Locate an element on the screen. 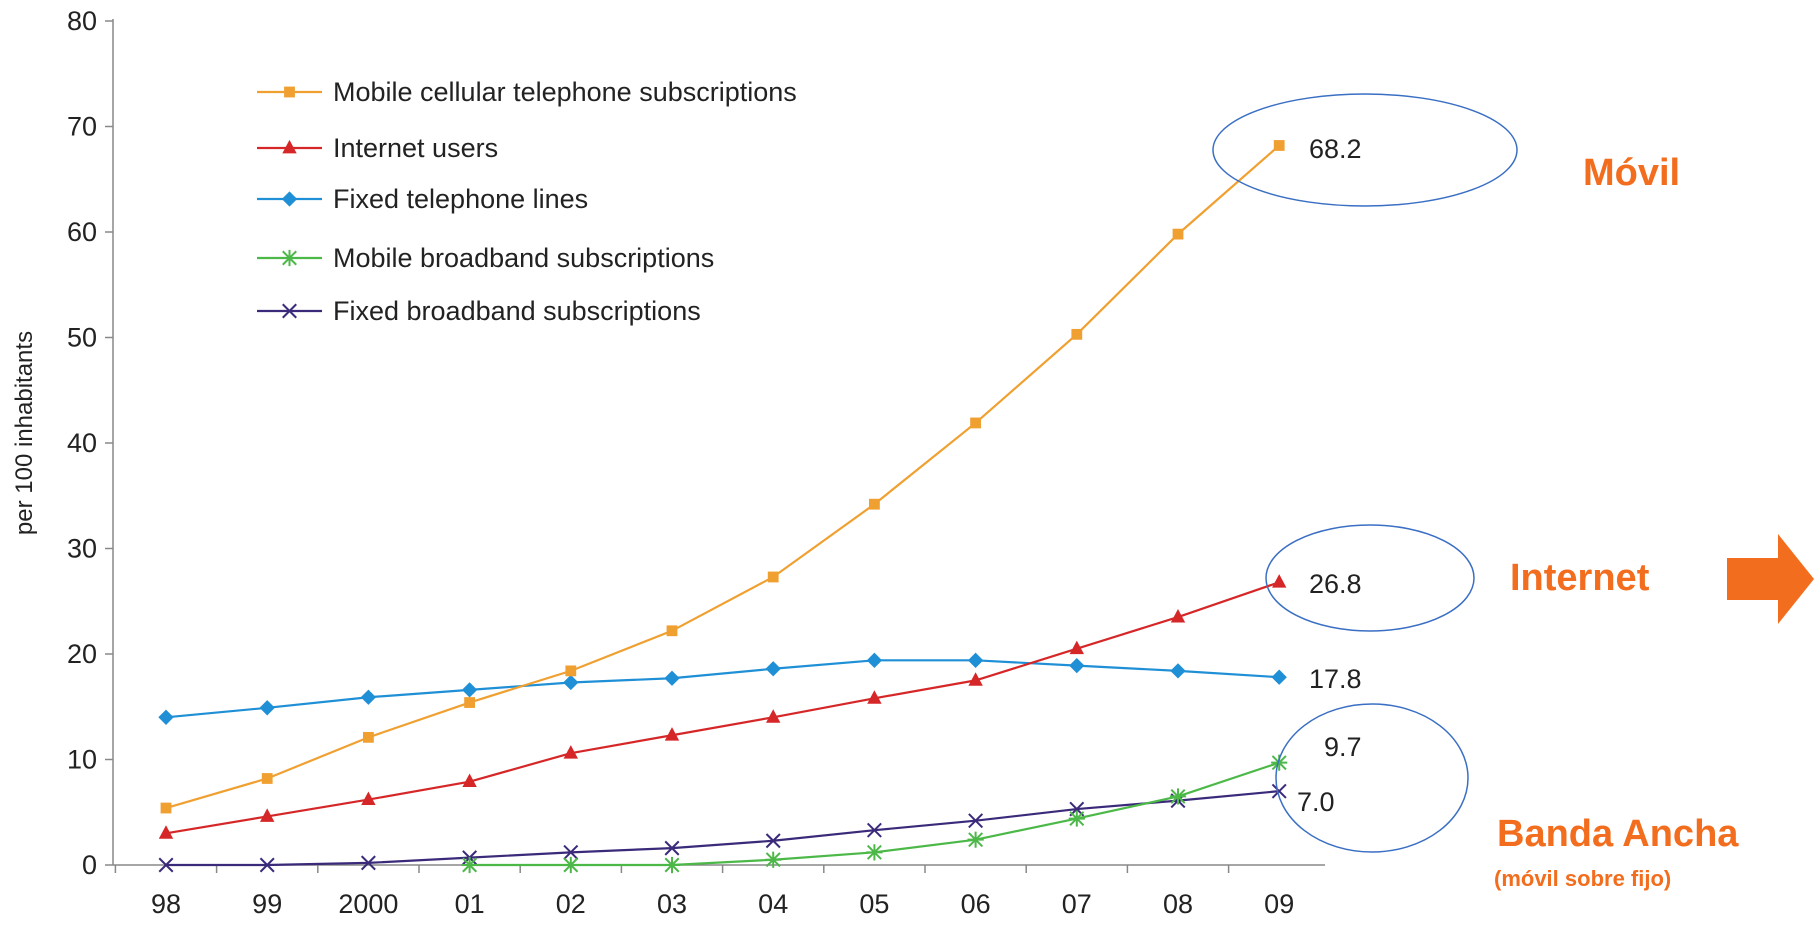 This screenshot has height=927, width=1814. right-arrow-icon is located at coordinates (1770, 579).